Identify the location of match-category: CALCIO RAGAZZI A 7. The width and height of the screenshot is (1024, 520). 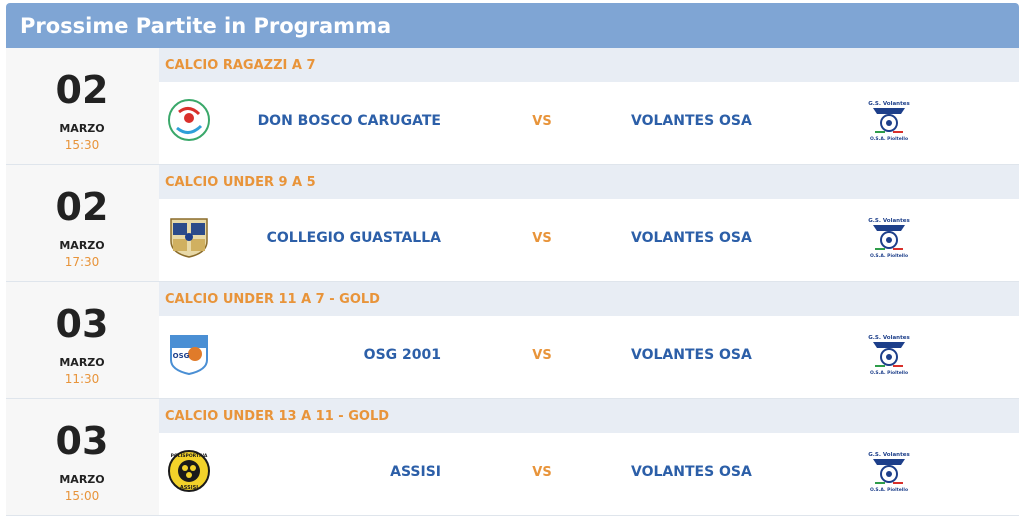
(589, 65).